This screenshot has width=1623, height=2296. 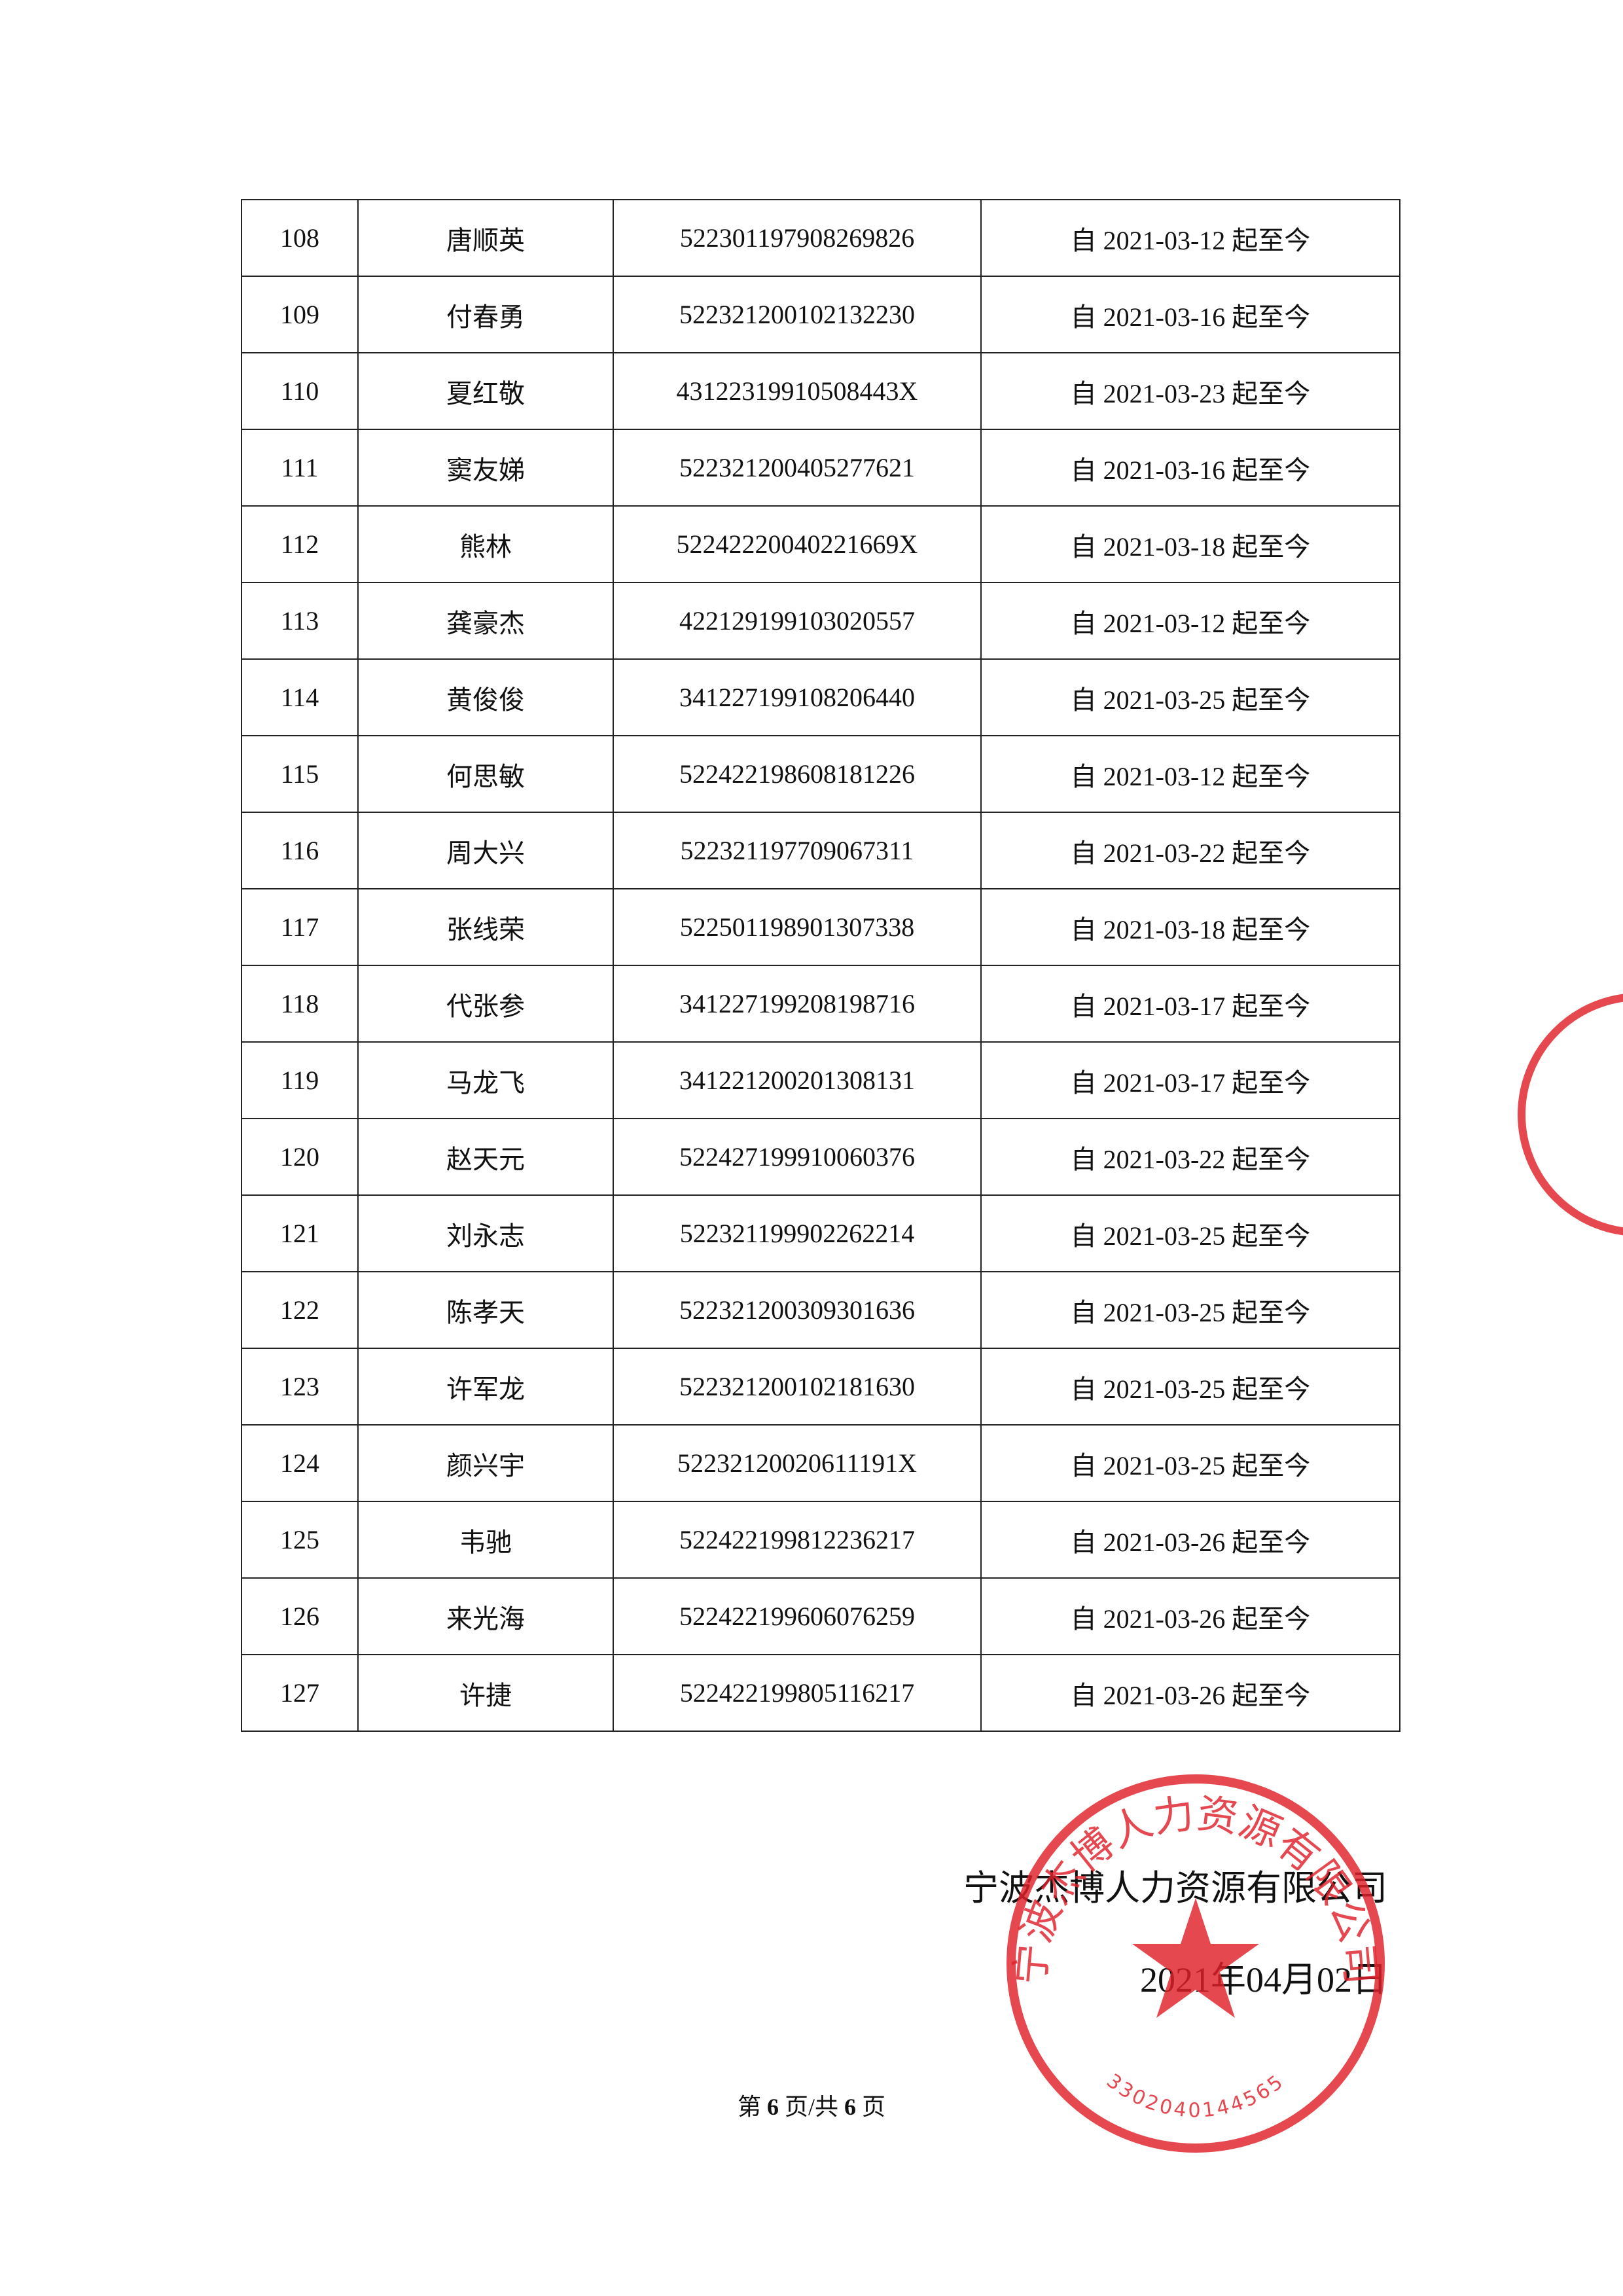 I want to click on employee-name: 黄俊俊, so click(x=485, y=697).